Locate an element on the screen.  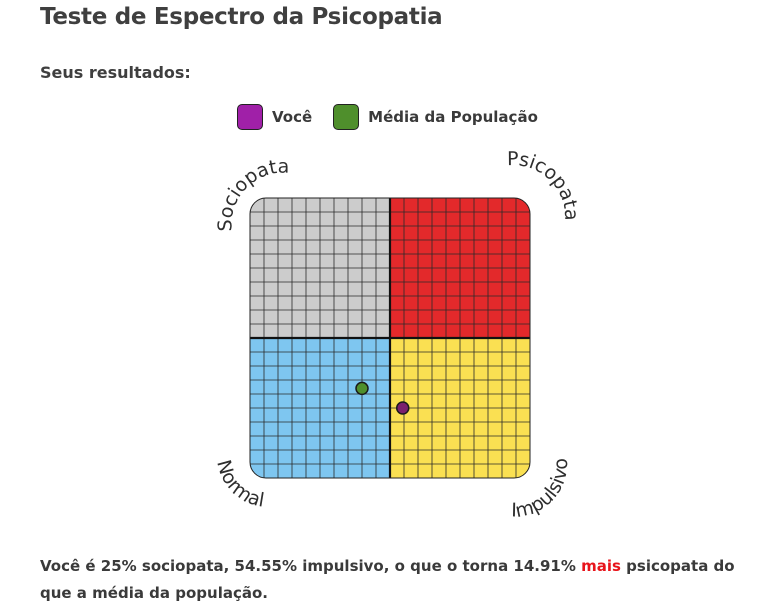
legend-swatch-population is located at coordinates (346, 117).